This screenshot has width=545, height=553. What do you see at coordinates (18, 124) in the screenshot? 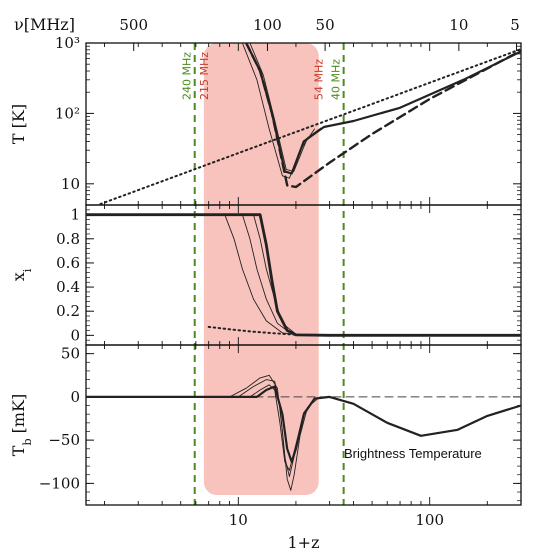
I see `y-axis-label: T [K]` at bounding box center [18, 124].